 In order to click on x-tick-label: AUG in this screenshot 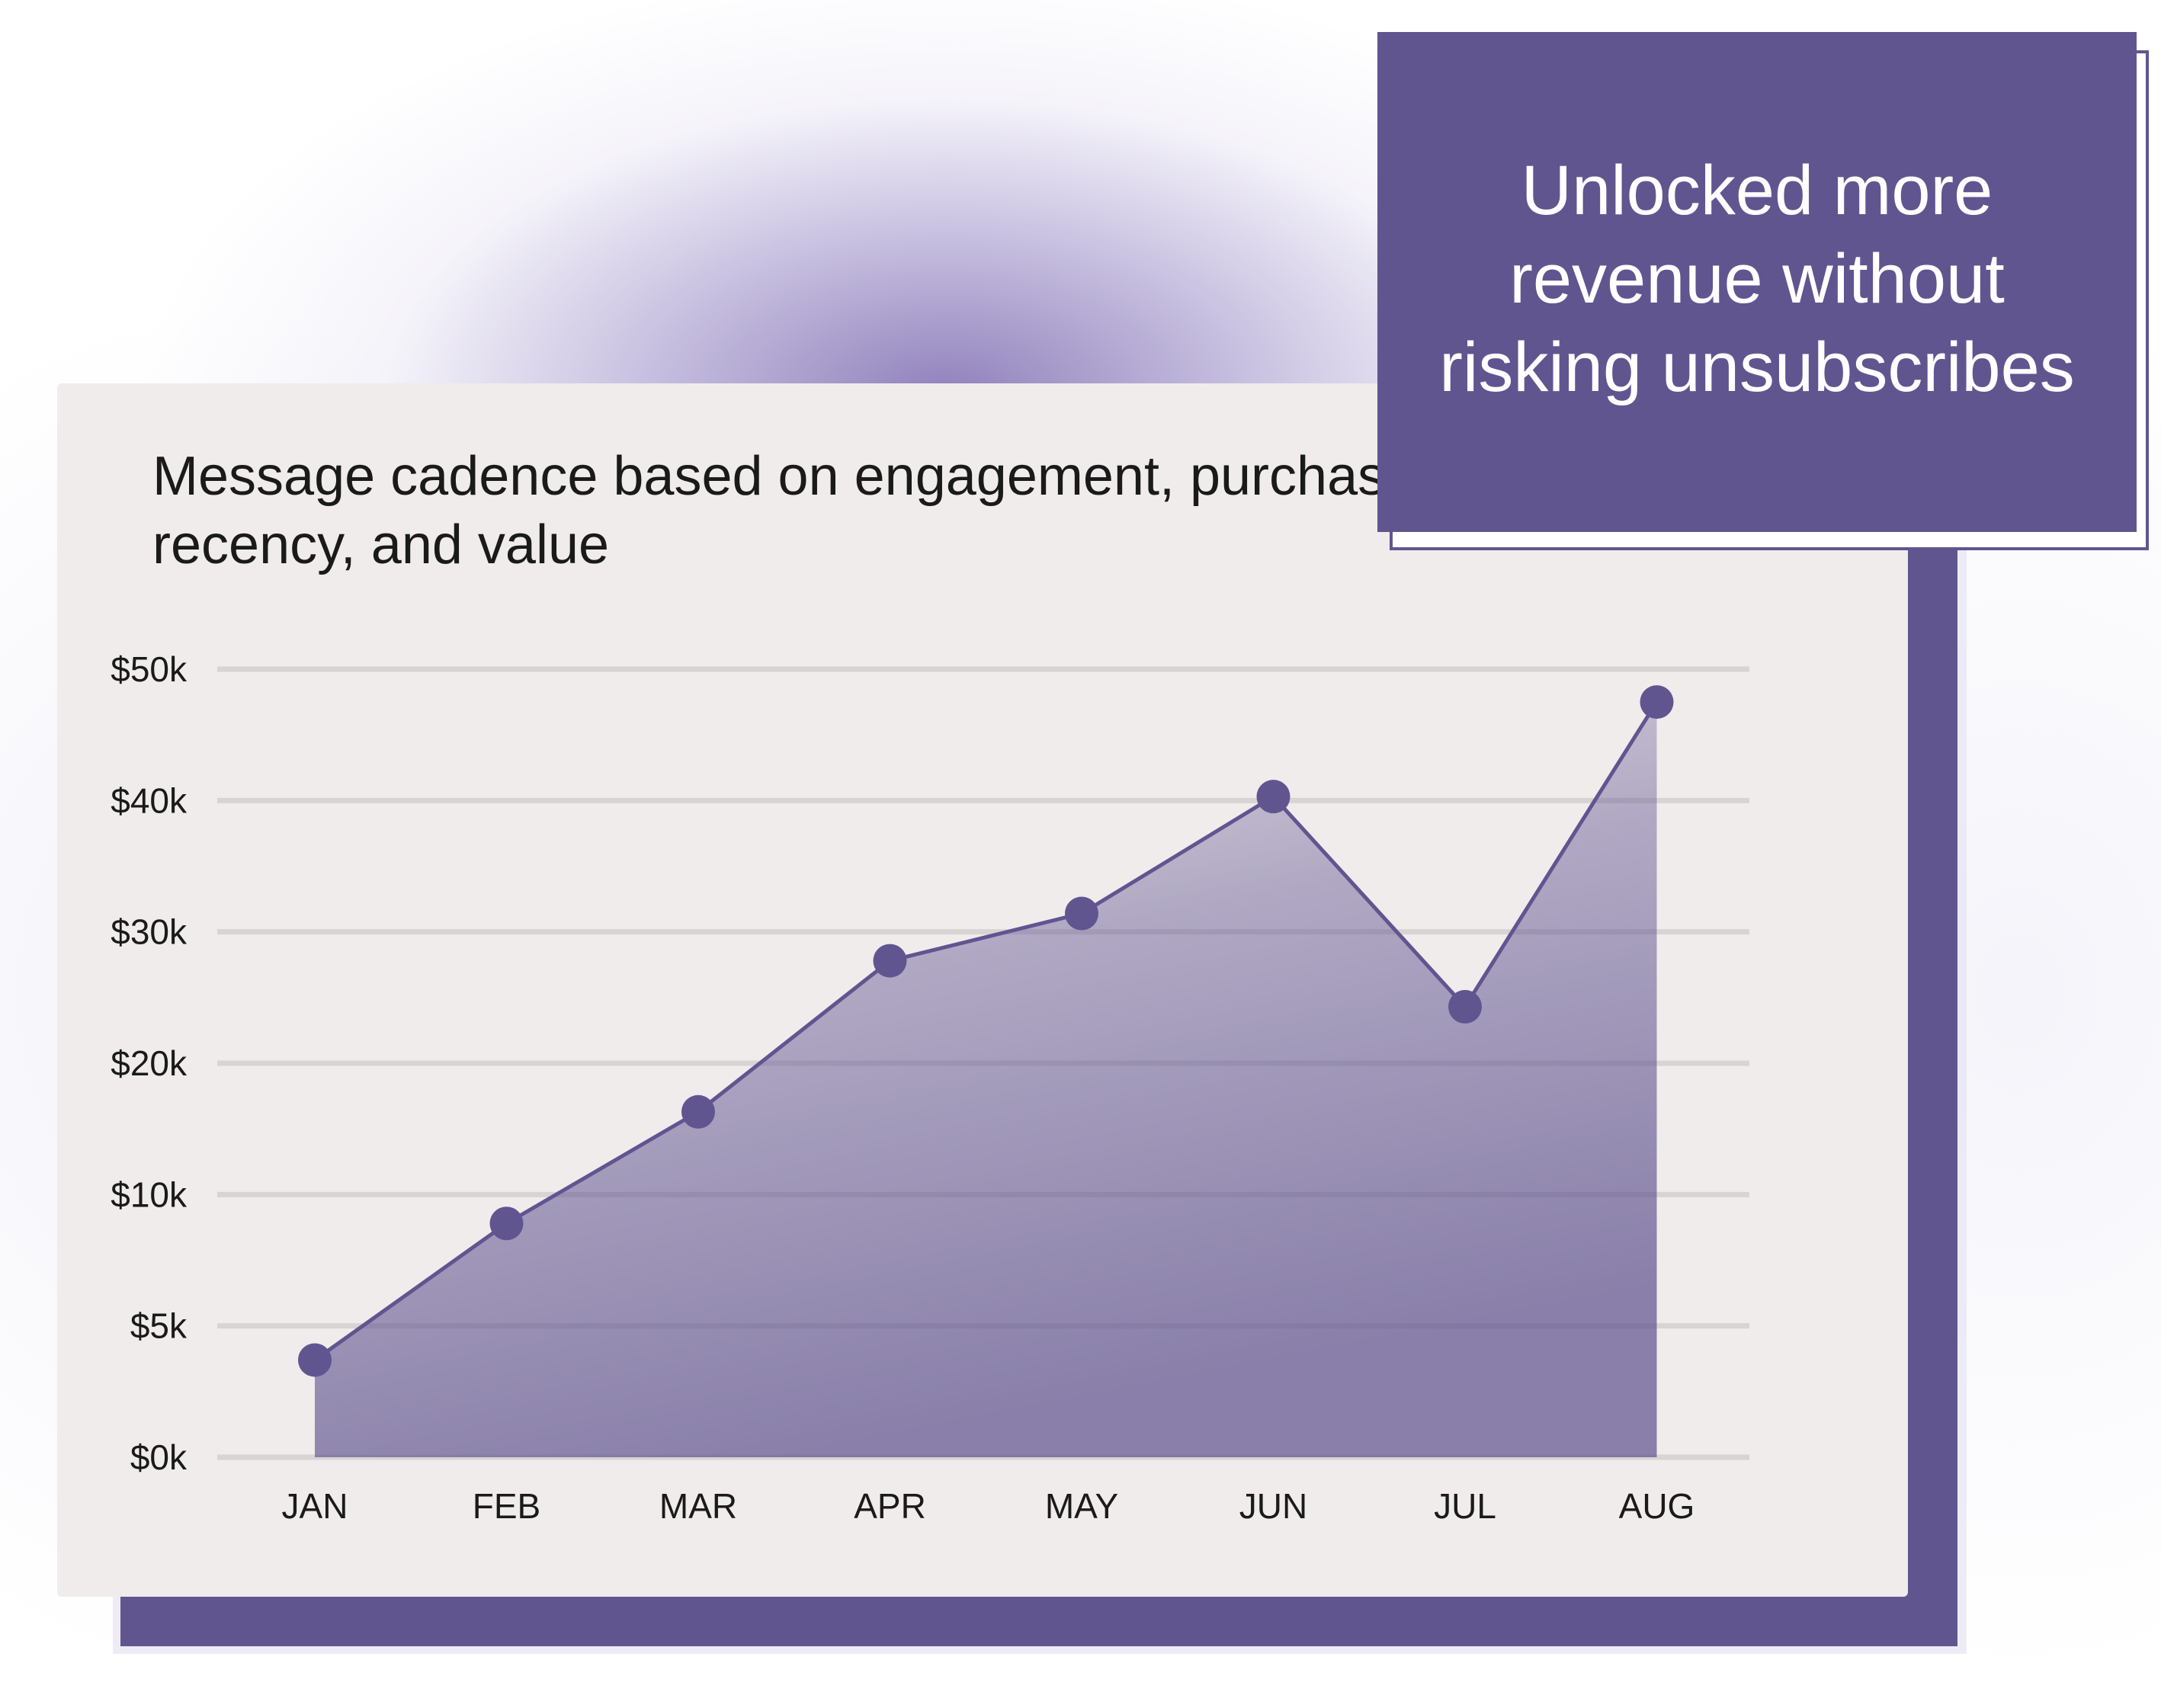, I will do `click(1657, 1506)`.